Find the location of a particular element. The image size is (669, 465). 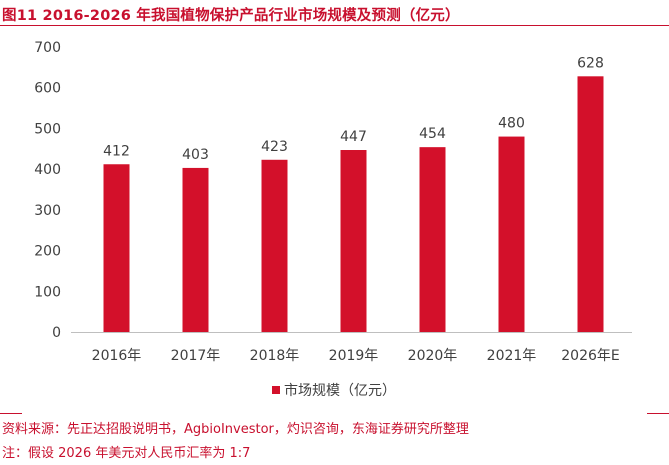

title-divider is located at coordinates (334, 25).